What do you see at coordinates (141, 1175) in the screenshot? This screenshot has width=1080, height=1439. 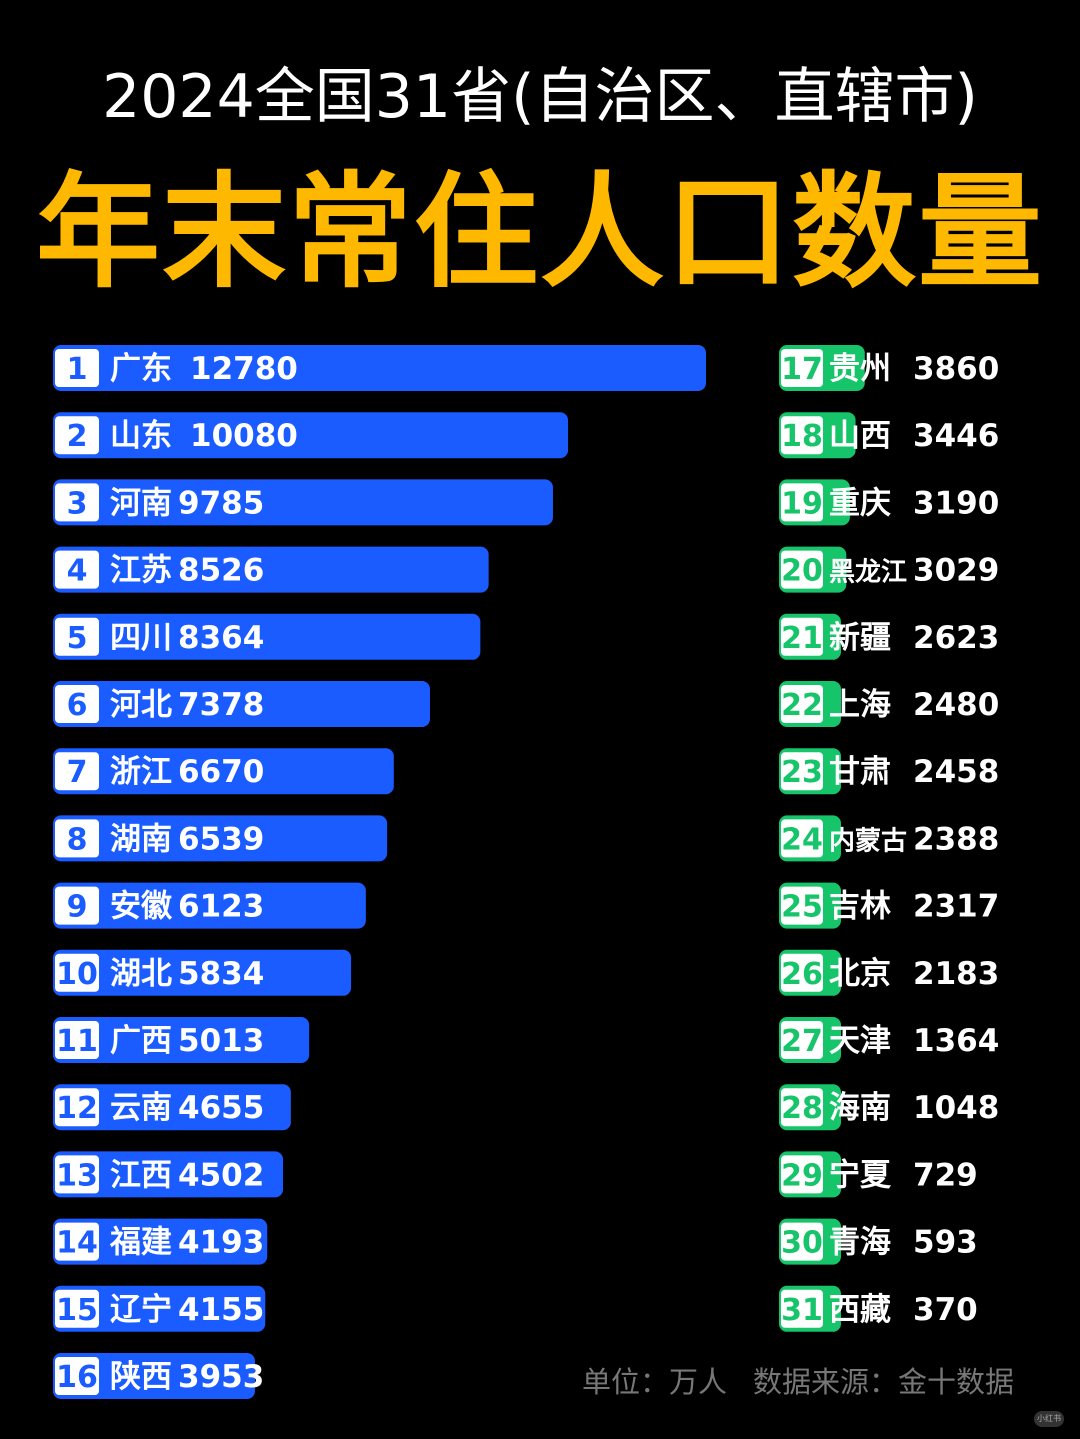 I see `category-label: 江西` at bounding box center [141, 1175].